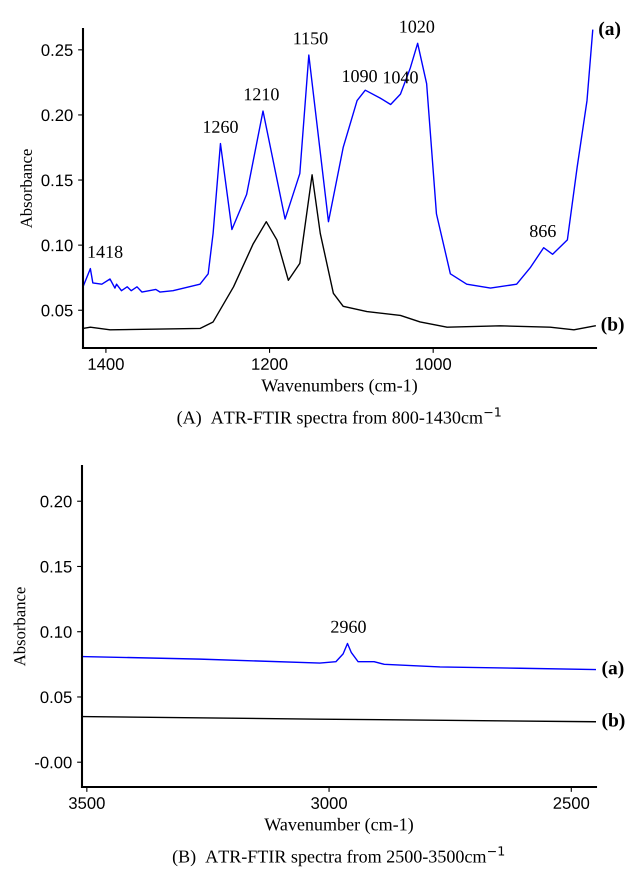 The image size is (627, 869). Describe the element at coordinates (311, 38) in the screenshot. I see `annotation: 1150` at that location.